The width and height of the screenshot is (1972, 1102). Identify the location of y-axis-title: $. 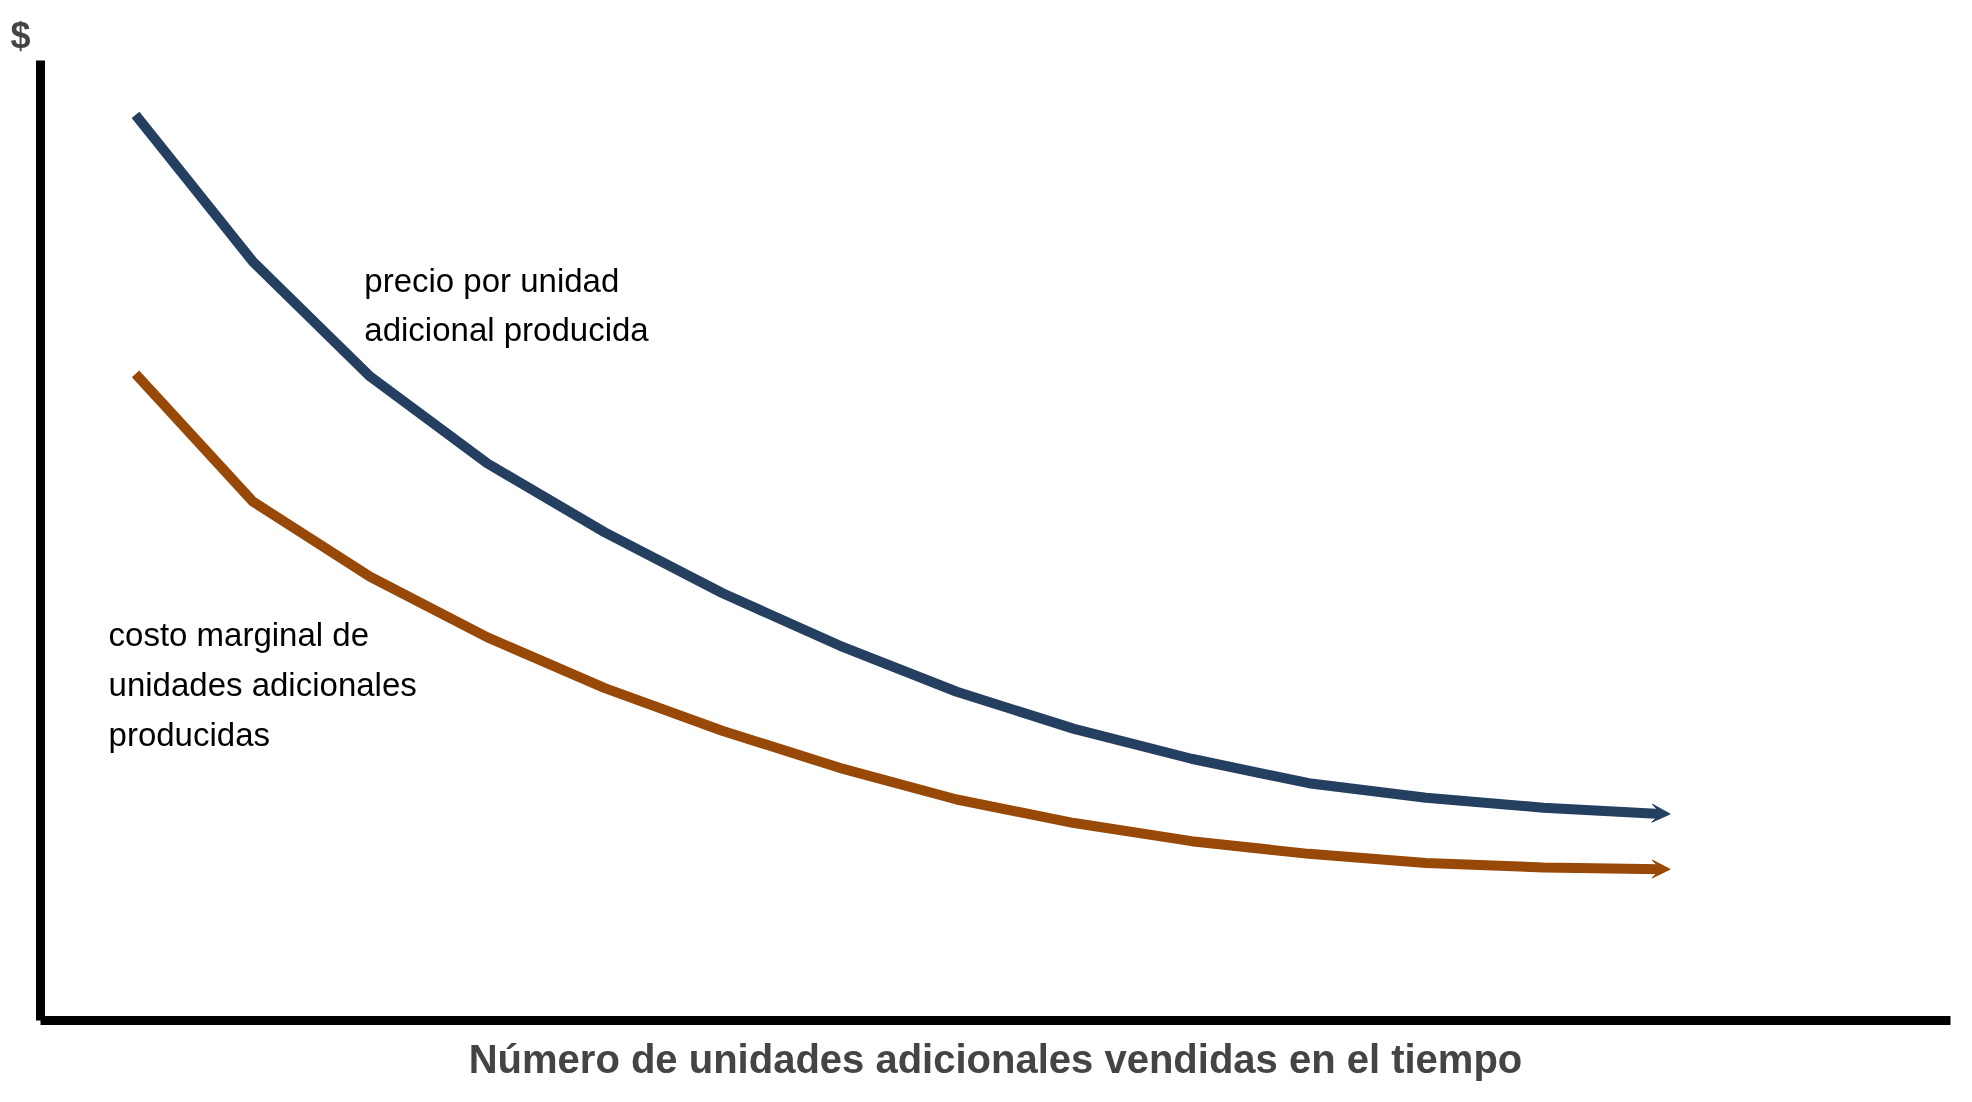
(20, 35).